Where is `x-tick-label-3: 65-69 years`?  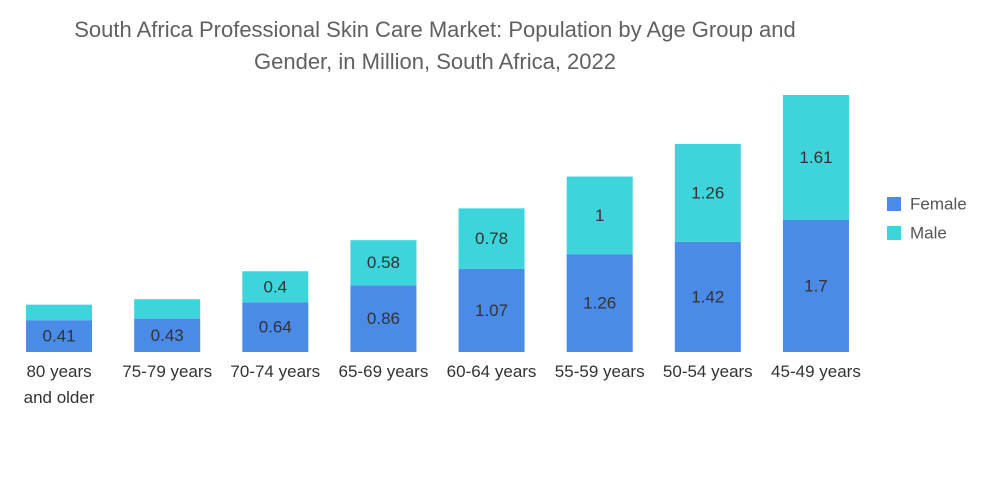 x-tick-label-3: 65-69 years is located at coordinates (384, 371).